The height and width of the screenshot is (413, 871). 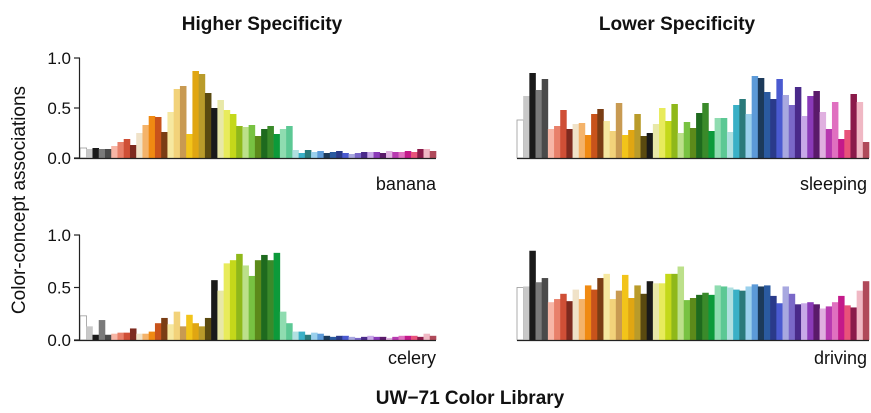 What do you see at coordinates (833, 184) in the screenshot?
I see `concept-word-sleeping: sleeping` at bounding box center [833, 184].